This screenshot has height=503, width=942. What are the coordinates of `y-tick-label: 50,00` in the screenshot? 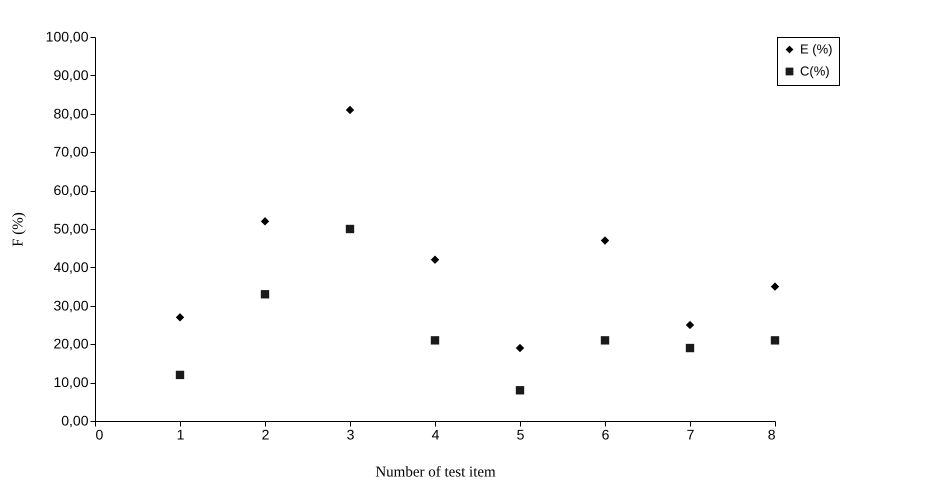 It's located at (71, 228).